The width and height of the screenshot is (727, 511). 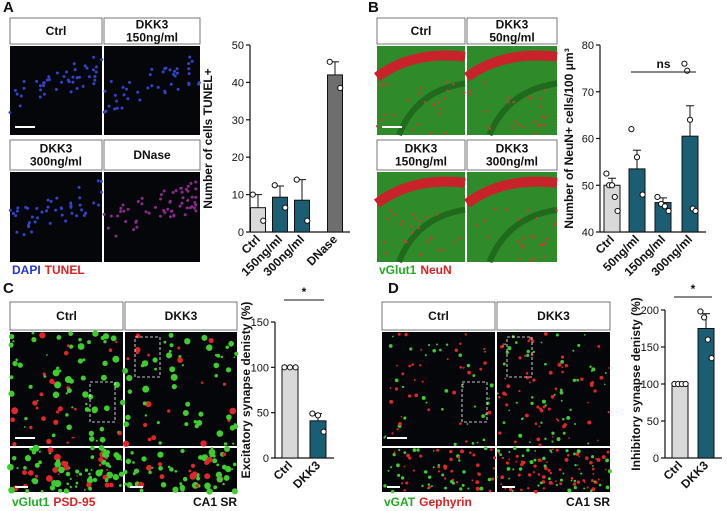 What do you see at coordinates (421, 162) in the screenshot?
I see `image-label: 150ng/ml` at bounding box center [421, 162].